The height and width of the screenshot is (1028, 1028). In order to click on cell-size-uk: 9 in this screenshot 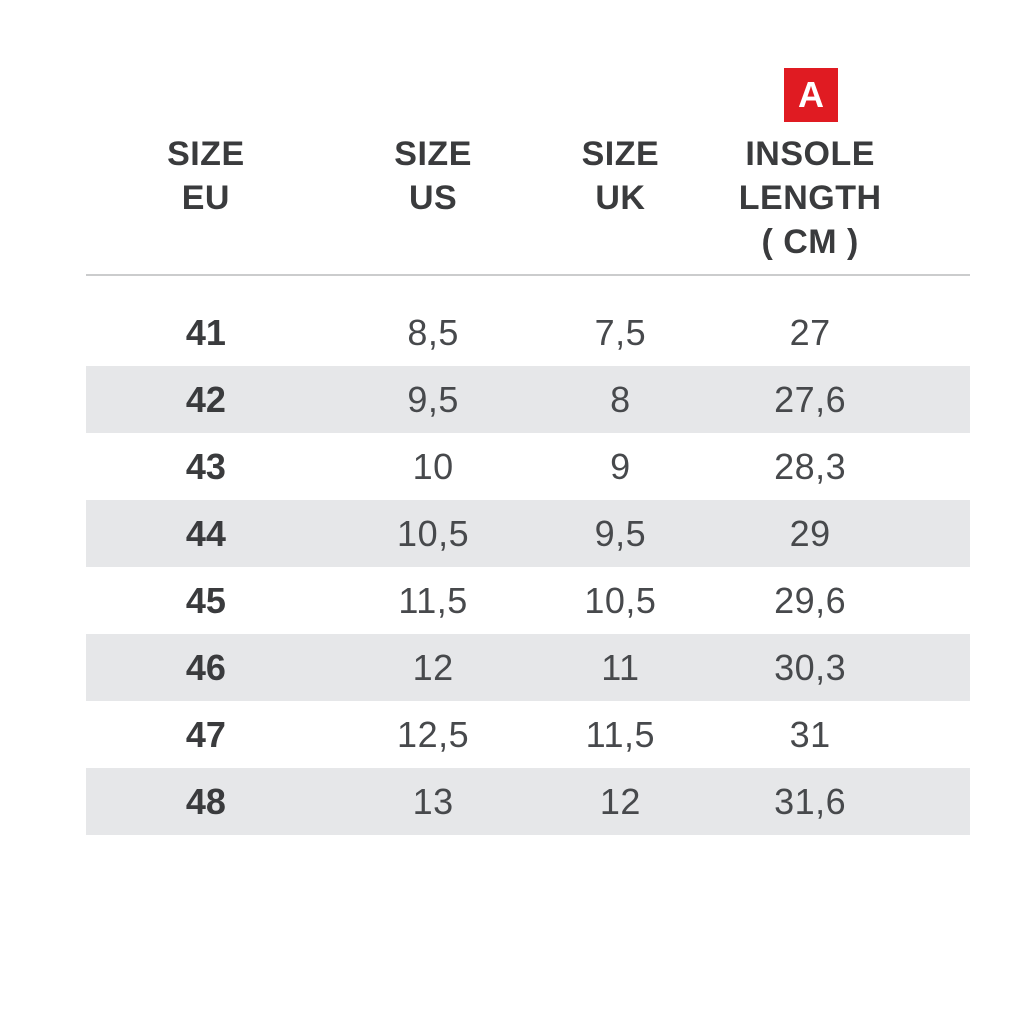, I will do `click(620, 466)`.